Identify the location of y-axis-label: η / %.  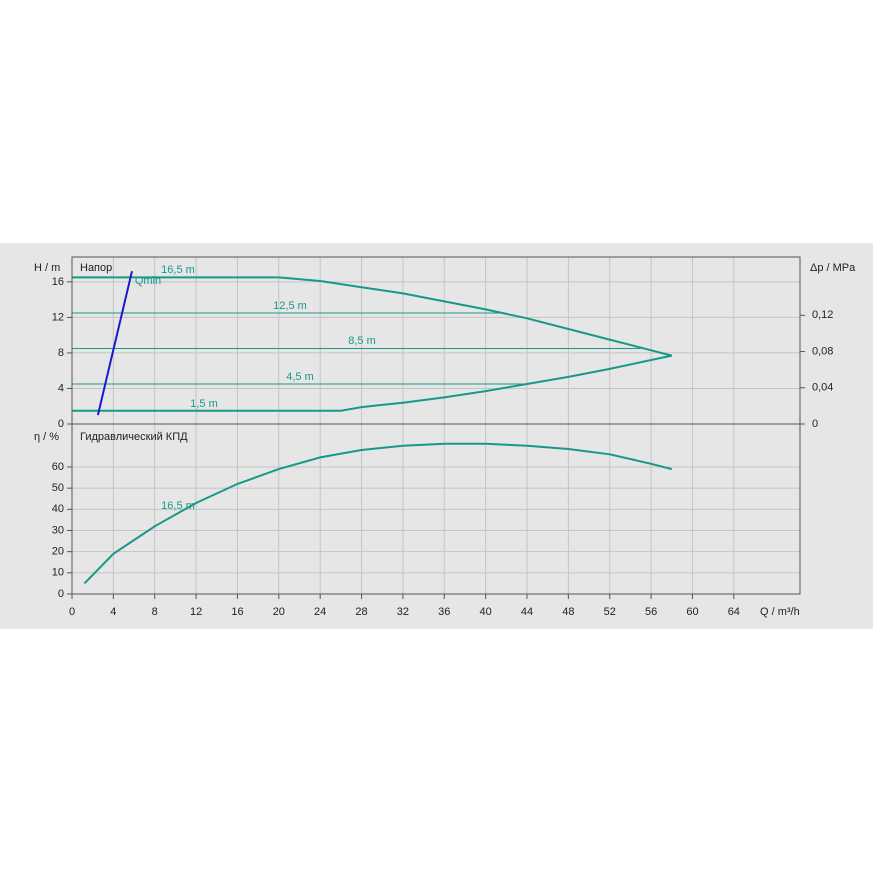
(46, 437).